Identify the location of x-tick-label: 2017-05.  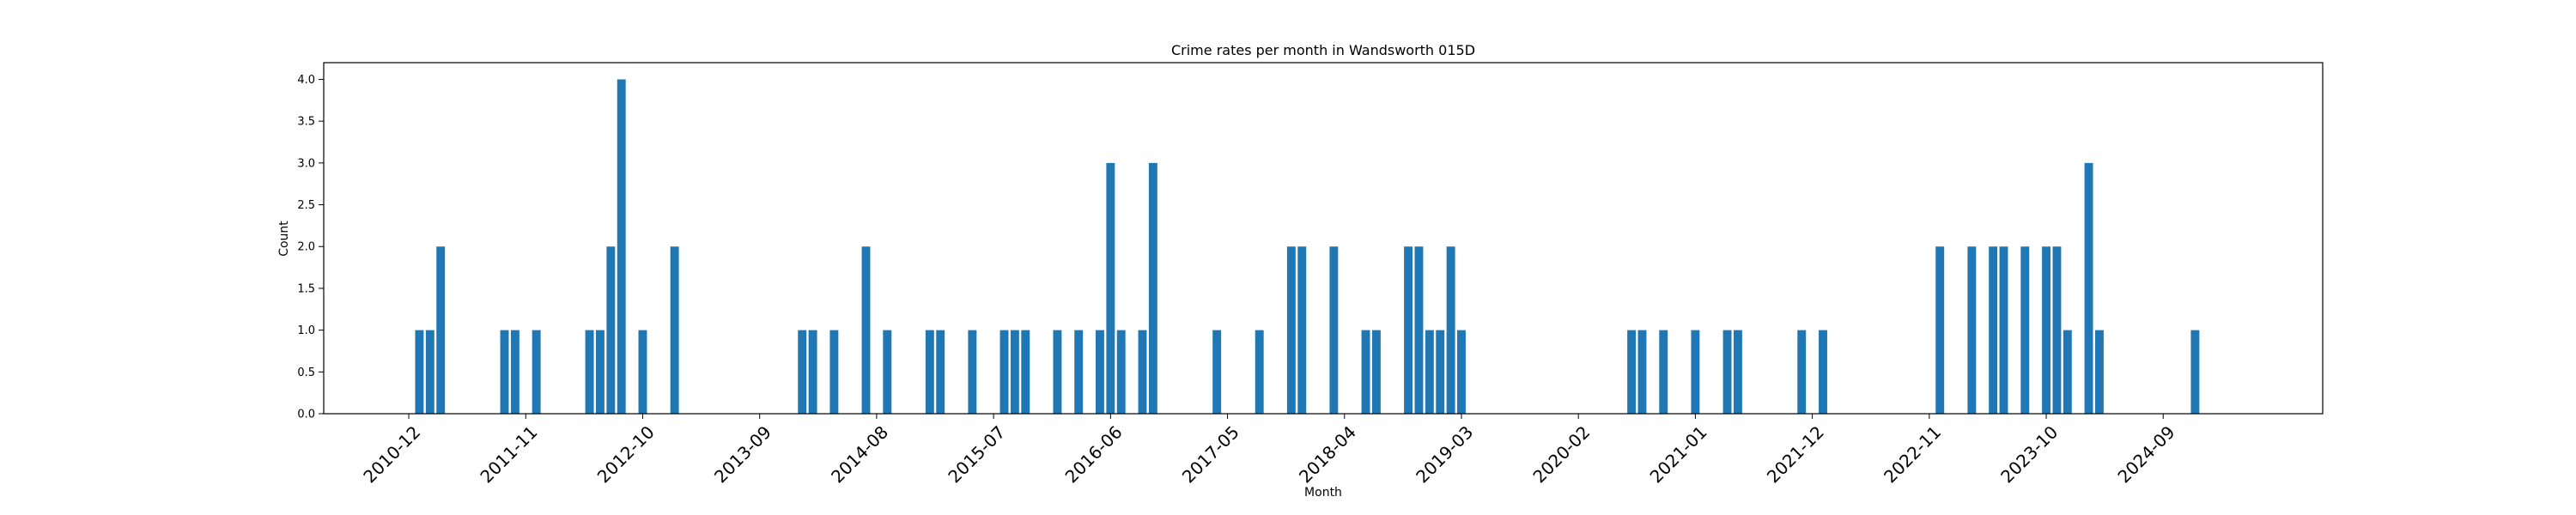
(1210, 454).